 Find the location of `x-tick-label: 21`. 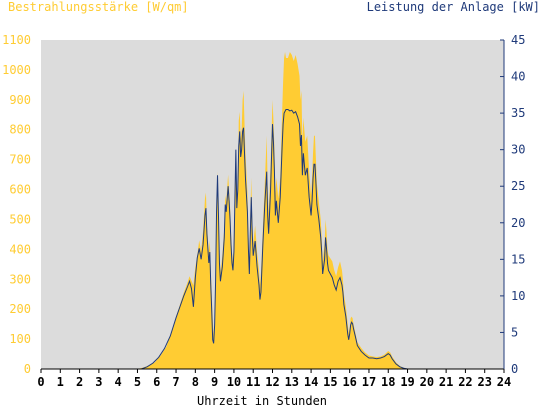

x-tick-label: 21 is located at coordinates (446, 382).